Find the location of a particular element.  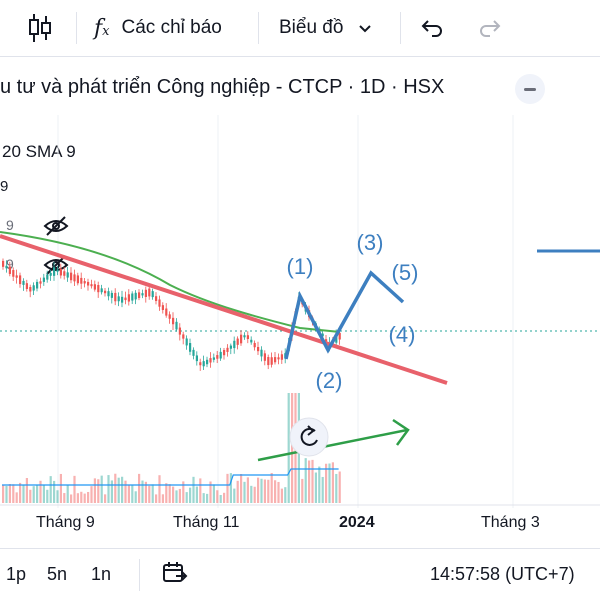

reset-chart-button is located at coordinates (309, 437).